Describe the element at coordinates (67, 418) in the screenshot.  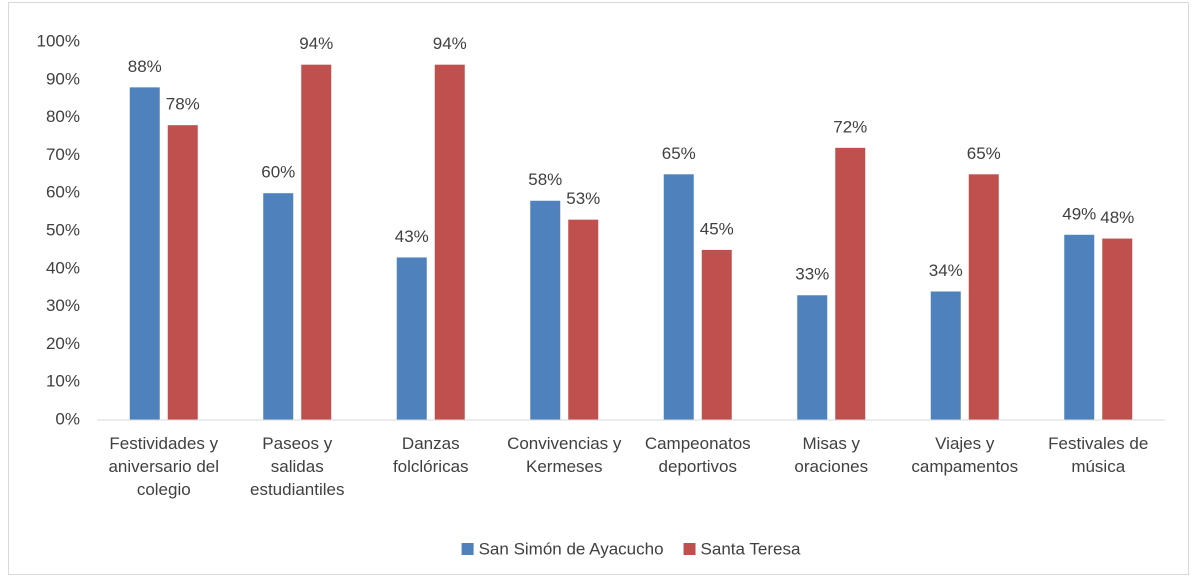
I see `y-tick-label: 0%` at that location.